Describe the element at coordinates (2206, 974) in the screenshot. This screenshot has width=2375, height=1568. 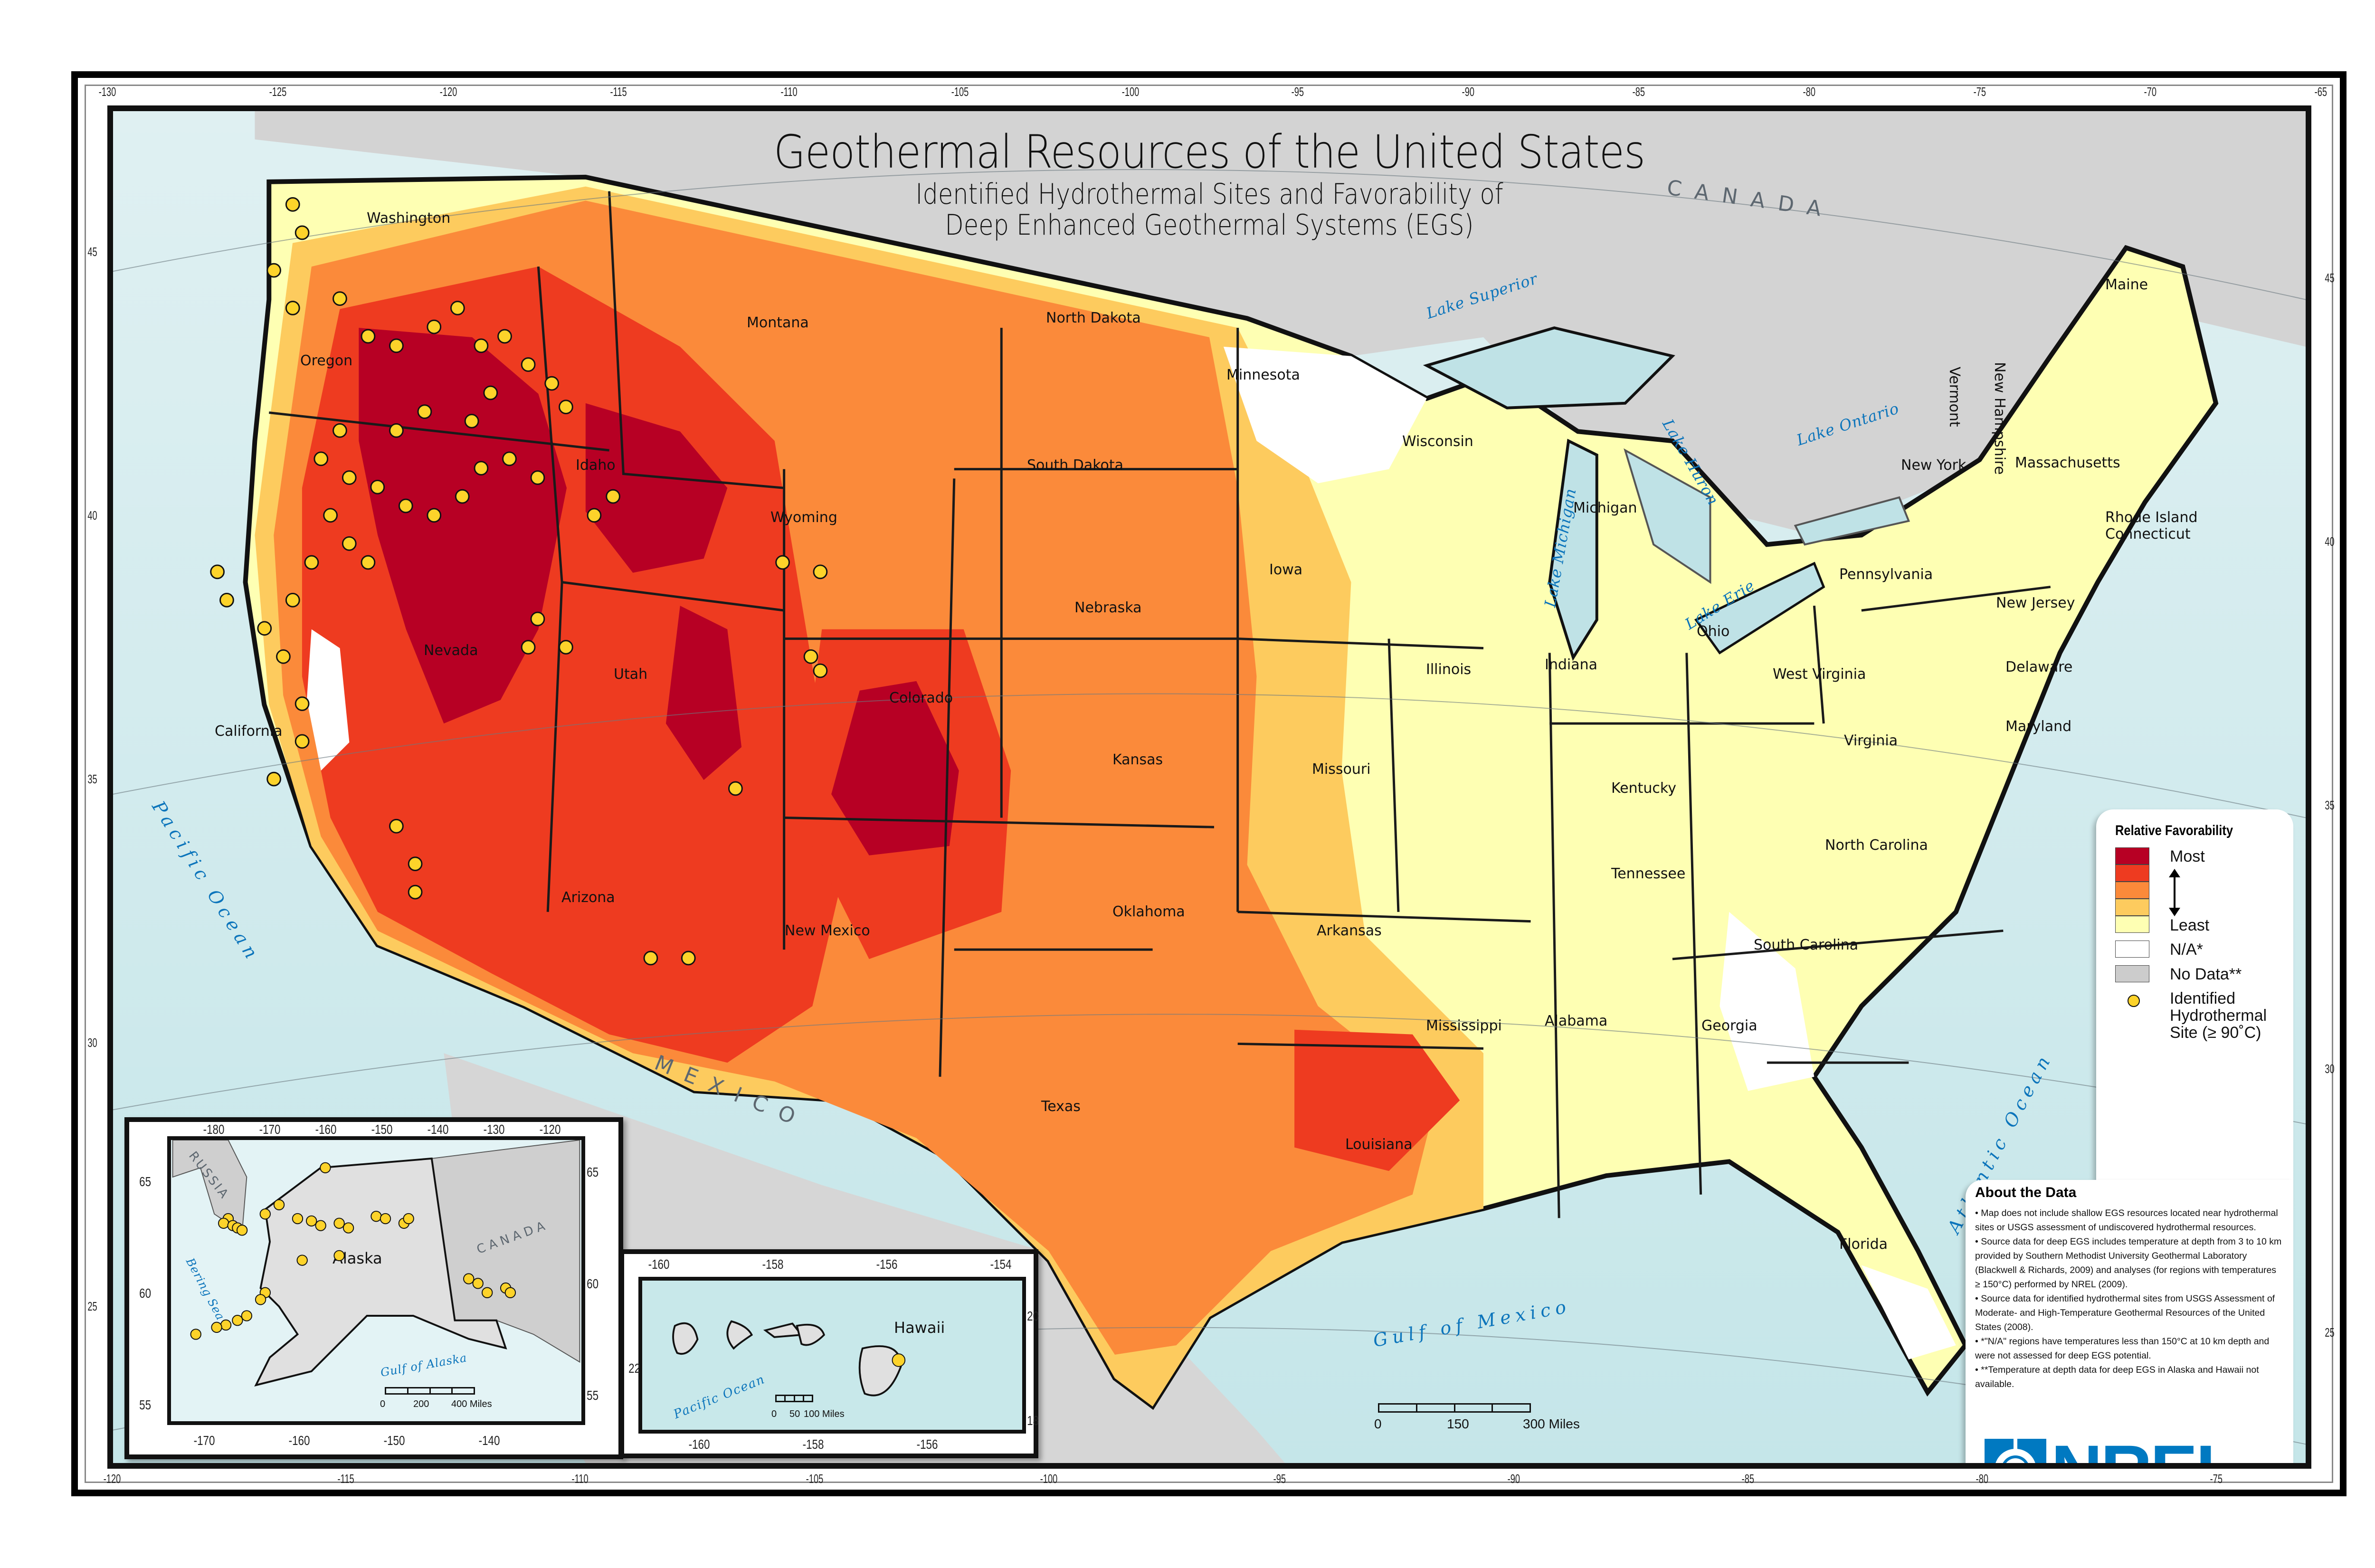
I see `legend-nodata-label: No Data**` at that location.